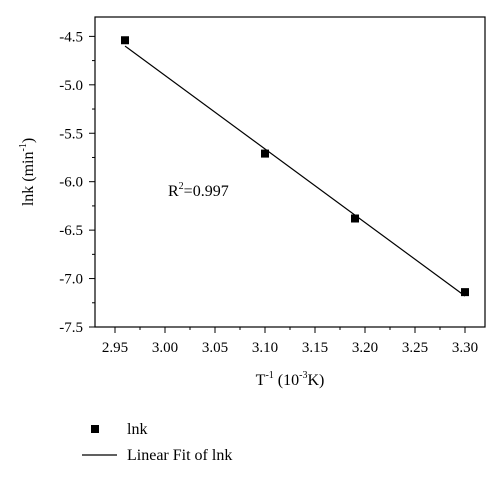 This screenshot has height=477, width=500. I want to click on x-axis-title-sup: -1, so click(269, 375).